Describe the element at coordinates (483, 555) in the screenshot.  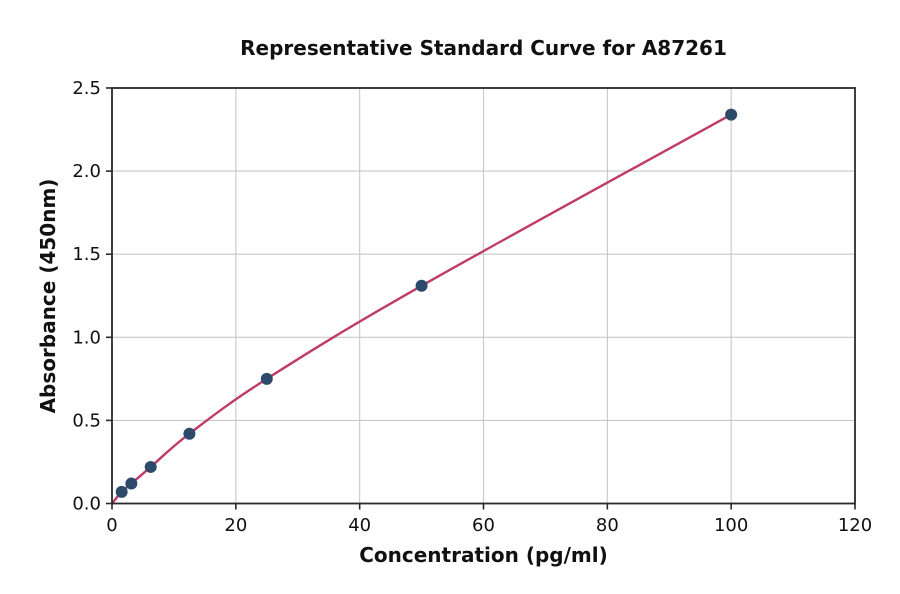
I see `x-axis-label: Concentration (pg/ml)` at that location.